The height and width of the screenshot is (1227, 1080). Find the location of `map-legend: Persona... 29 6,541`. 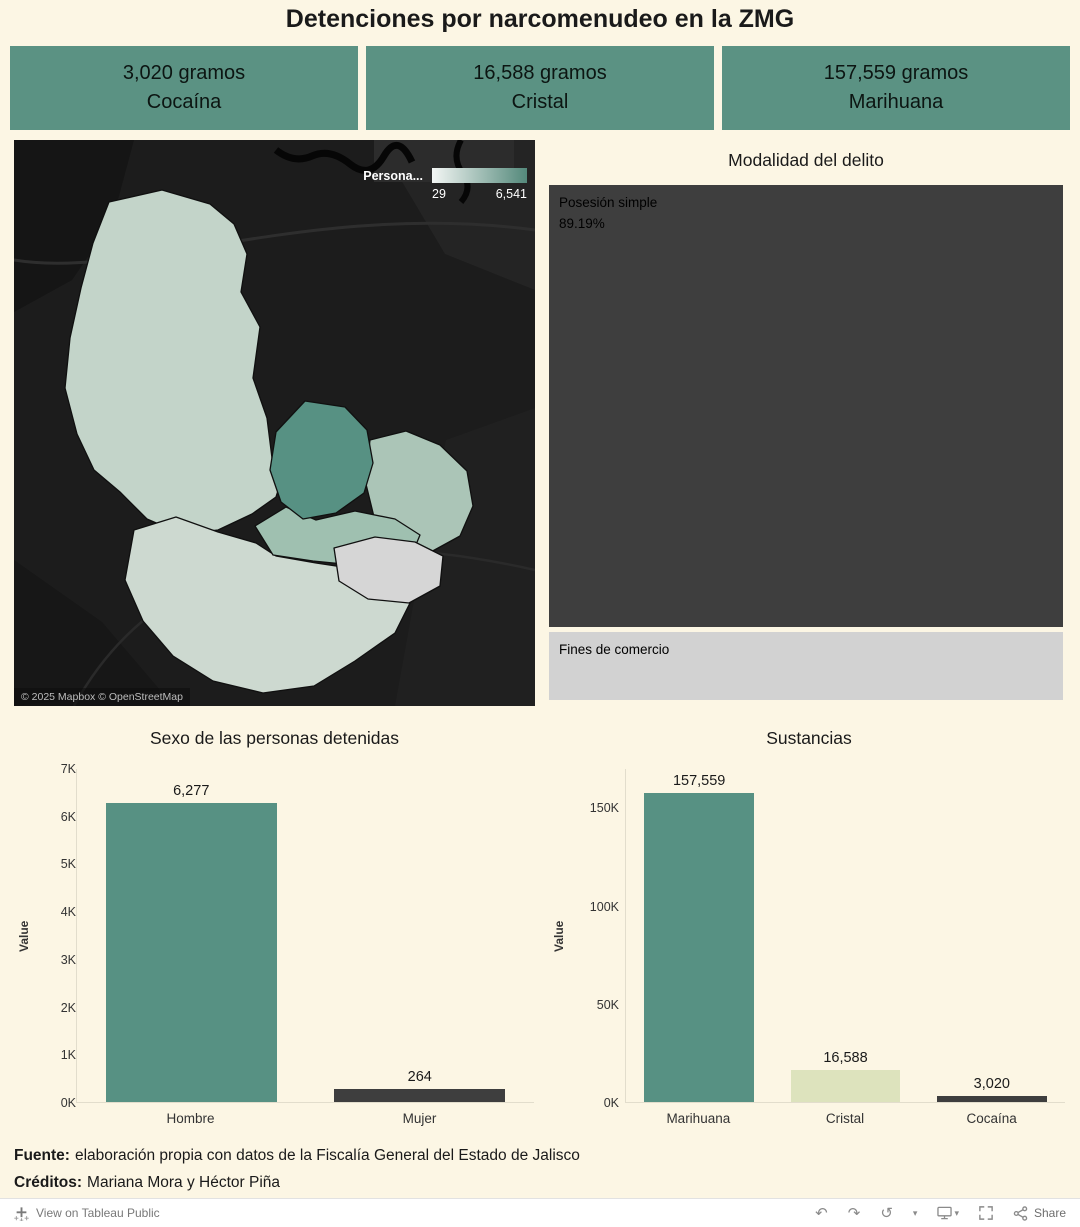

map-legend: Persona... 29 6,541 is located at coordinates (445, 184).